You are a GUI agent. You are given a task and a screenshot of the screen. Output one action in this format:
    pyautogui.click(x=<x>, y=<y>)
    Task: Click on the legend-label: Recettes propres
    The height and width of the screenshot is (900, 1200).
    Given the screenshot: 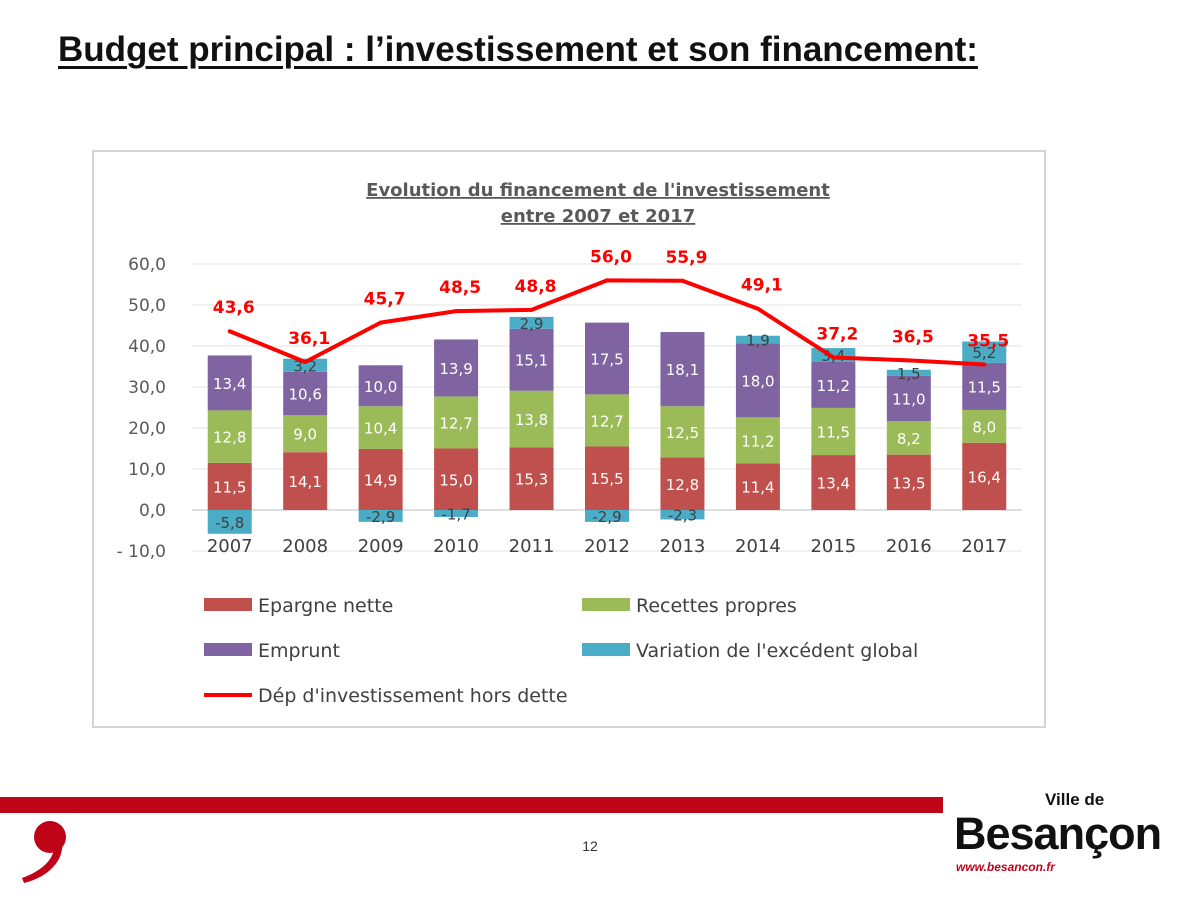 What is the action you would take?
    pyautogui.click(x=716, y=606)
    